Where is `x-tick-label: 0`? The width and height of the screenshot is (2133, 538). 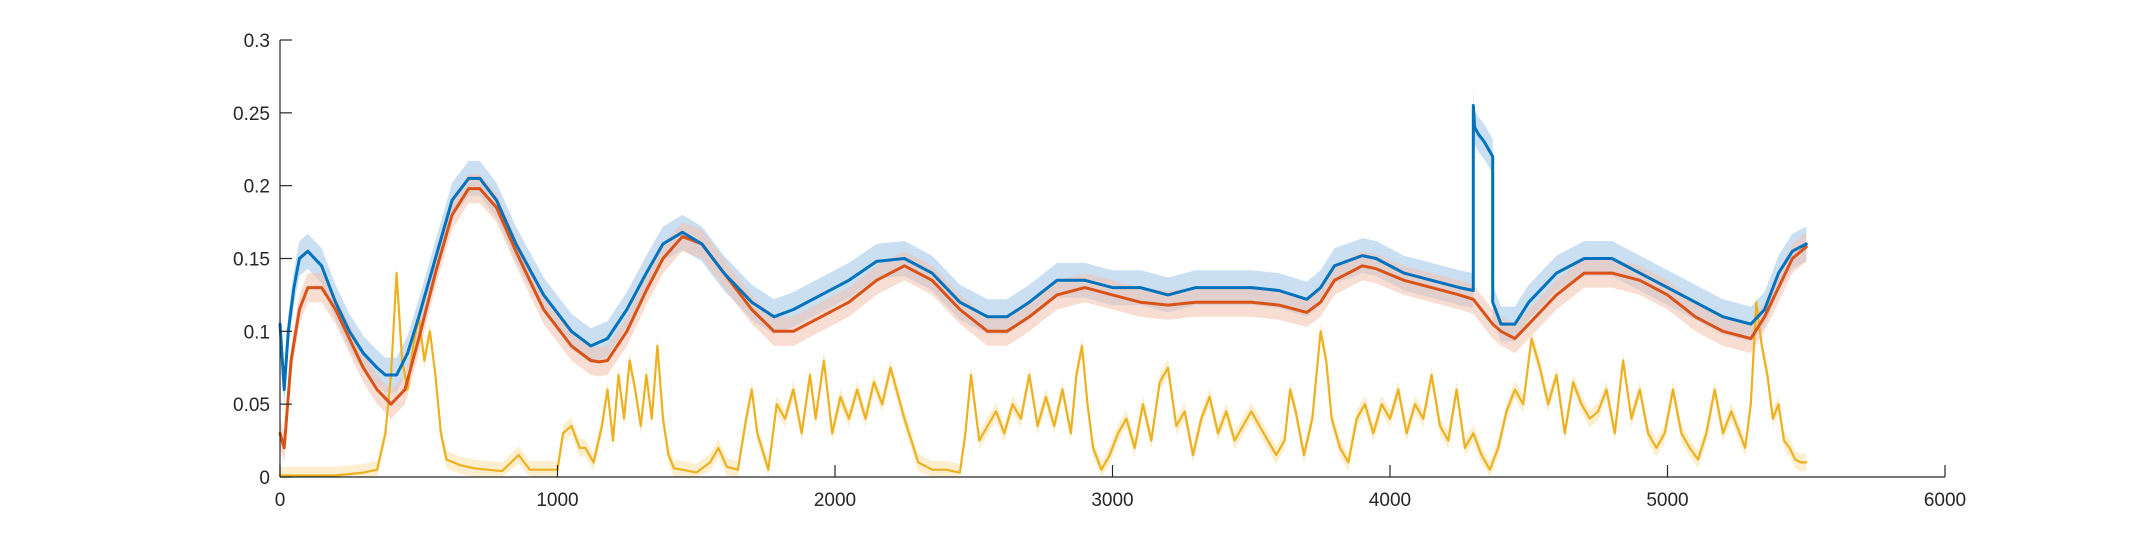
x-tick-label: 0 is located at coordinates (280, 500).